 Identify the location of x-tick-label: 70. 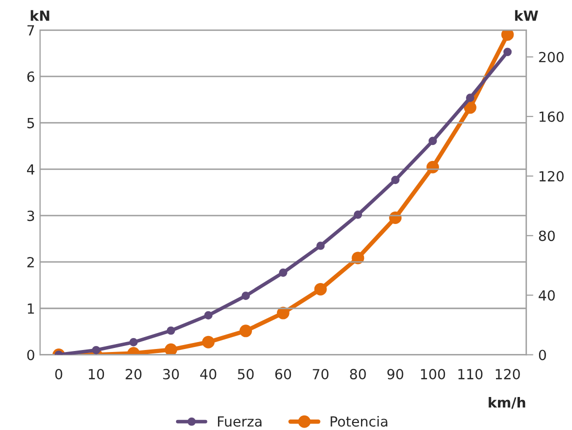
(320, 374).